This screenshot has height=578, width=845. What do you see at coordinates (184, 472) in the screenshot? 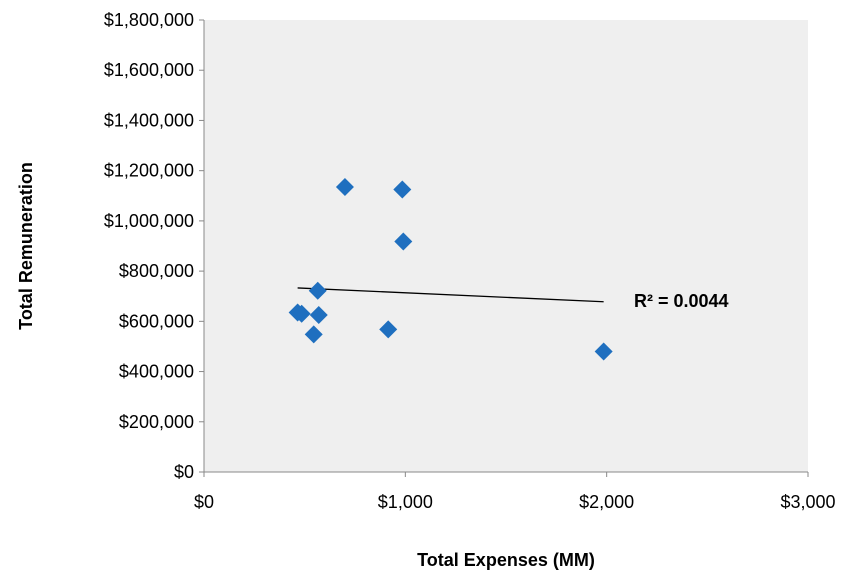
I see `y-tick-label: $0` at bounding box center [184, 472].